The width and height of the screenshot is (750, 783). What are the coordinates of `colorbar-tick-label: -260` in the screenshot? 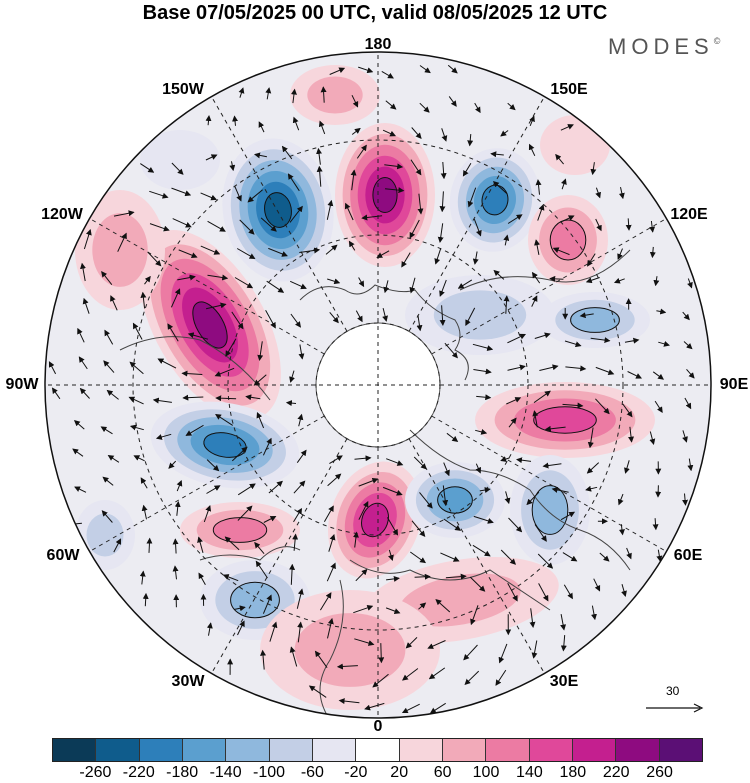 It's located at (95, 772).